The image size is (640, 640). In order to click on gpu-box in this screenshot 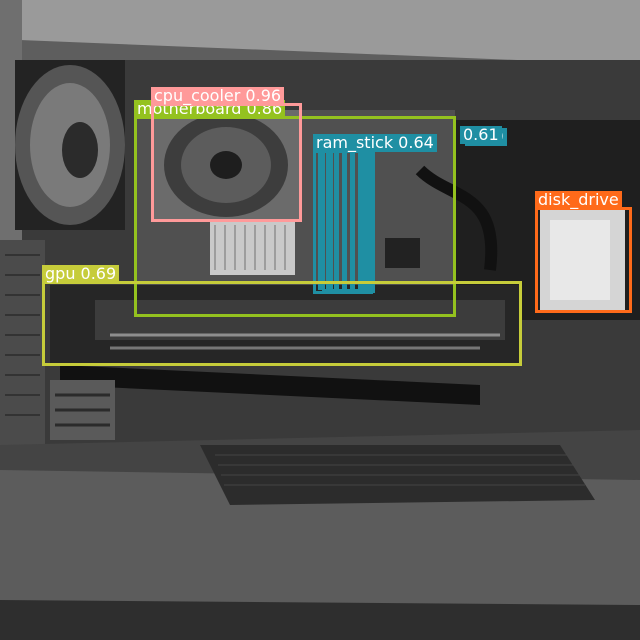, I will do `click(282, 323)`.